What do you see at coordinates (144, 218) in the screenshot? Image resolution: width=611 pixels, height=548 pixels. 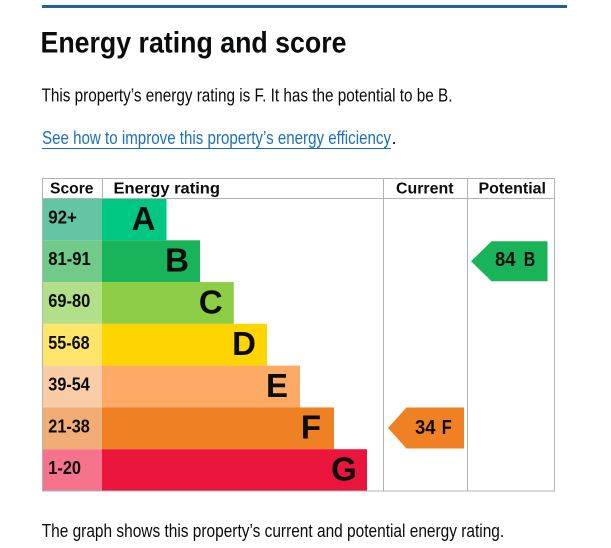 I see `svg-text: A` at bounding box center [144, 218].